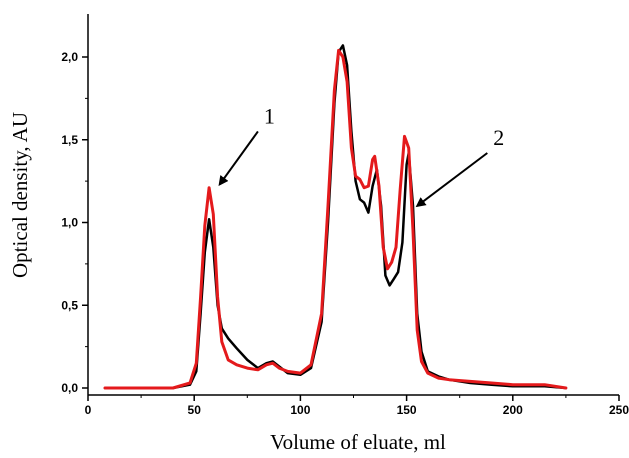  I want to click on y-tick-label: 0,5, so click(69, 305).